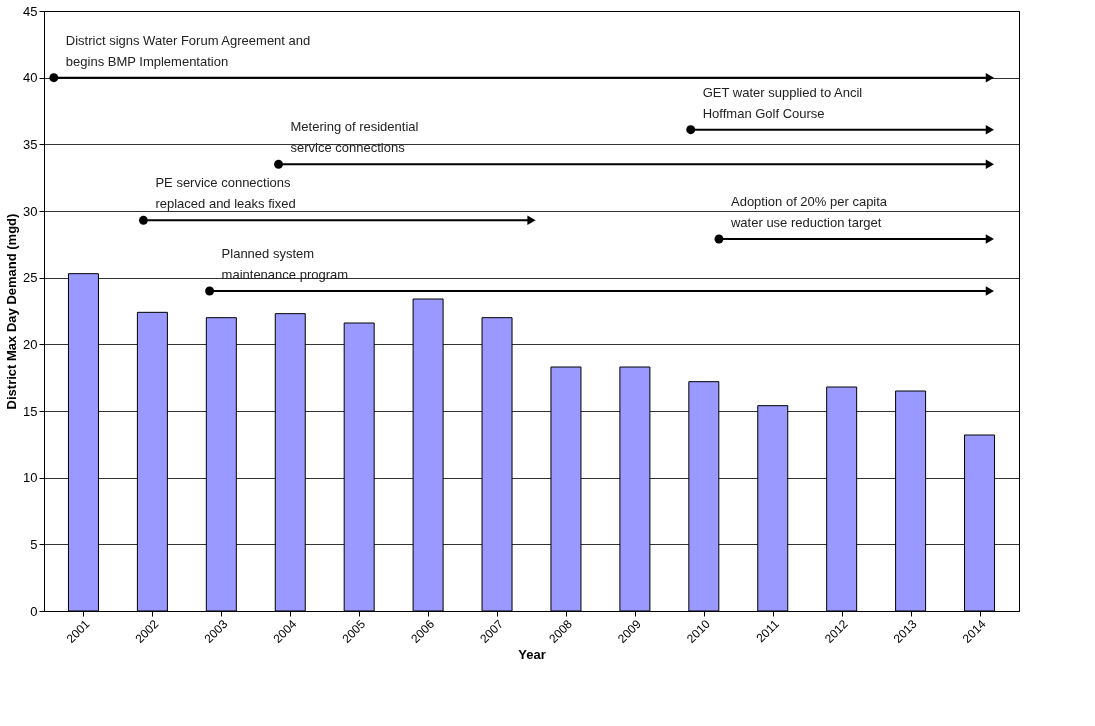 Image resolution: width=1095 pixels, height=726 pixels. What do you see at coordinates (30, 278) in the screenshot?
I see `y-tick-label: 25` at bounding box center [30, 278].